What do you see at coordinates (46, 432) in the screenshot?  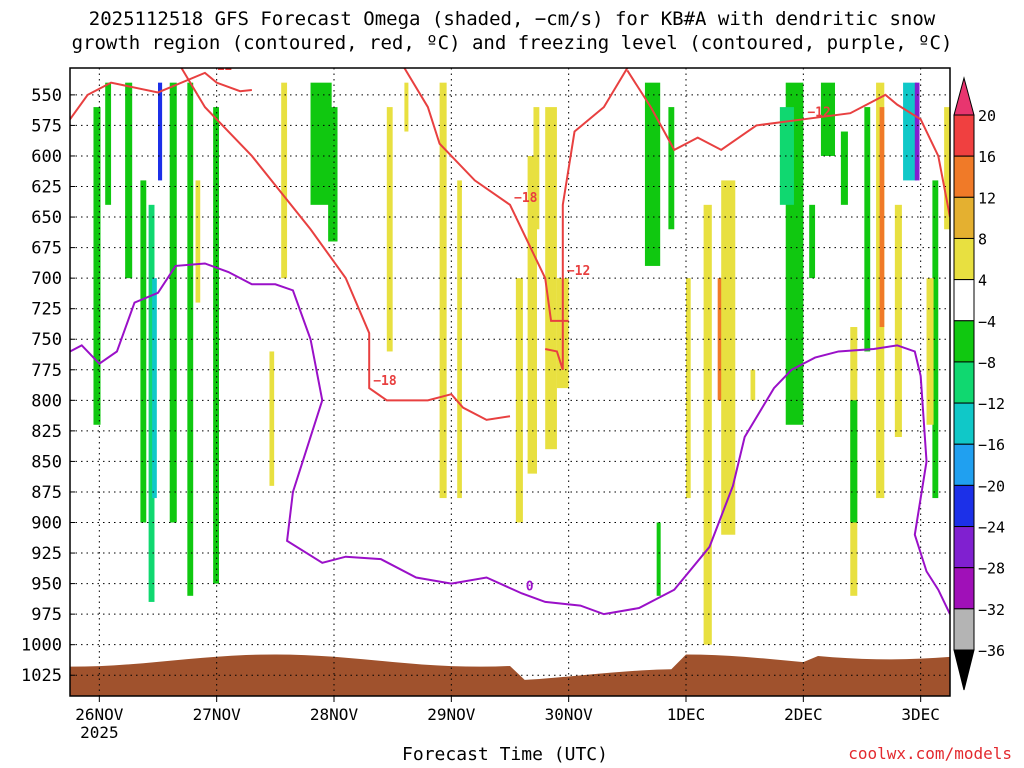 I see `y-tick-label-825: 825` at bounding box center [46, 432].